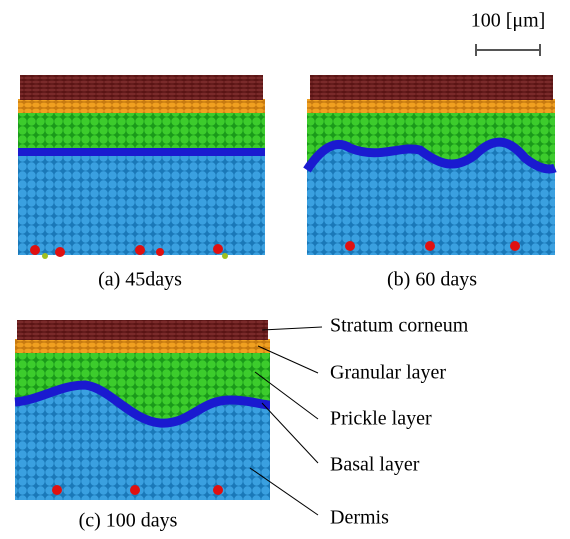  What do you see at coordinates (128, 521) in the screenshot?
I see `panel-caption: (c) 100 days` at bounding box center [128, 521].